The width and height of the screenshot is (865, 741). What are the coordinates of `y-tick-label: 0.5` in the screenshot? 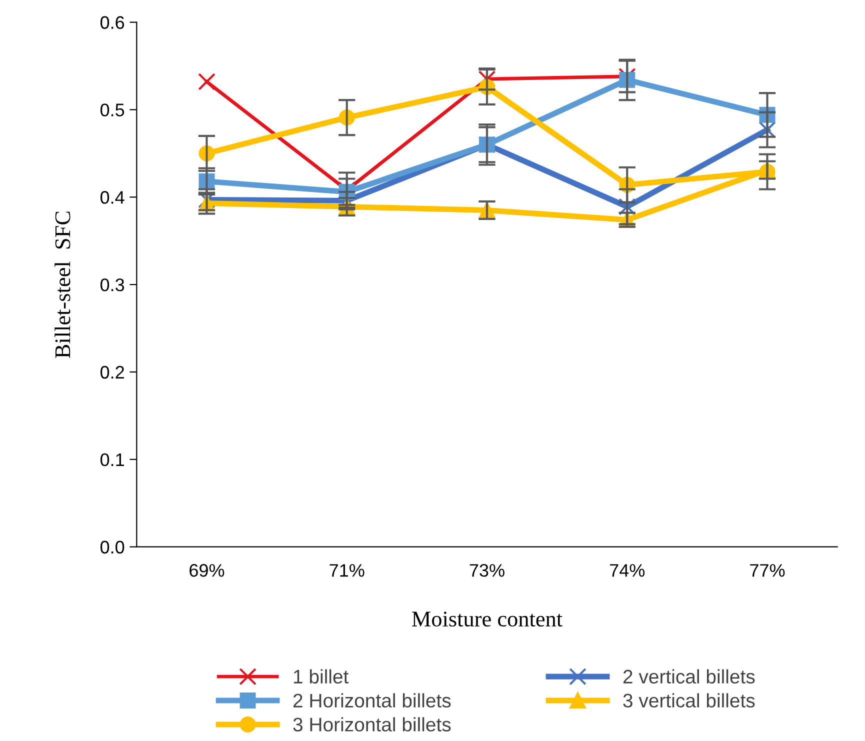 It's located at (112, 110).